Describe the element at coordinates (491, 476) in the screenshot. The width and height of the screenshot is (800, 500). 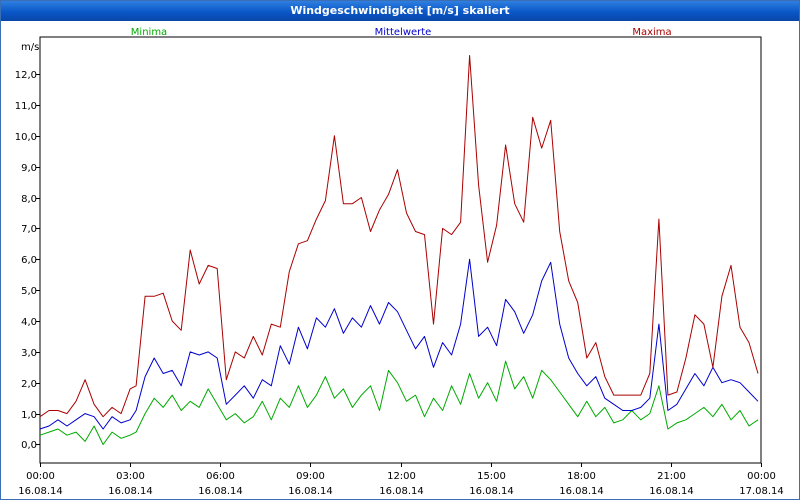
I see `x-tick-time-label: 15:00` at that location.